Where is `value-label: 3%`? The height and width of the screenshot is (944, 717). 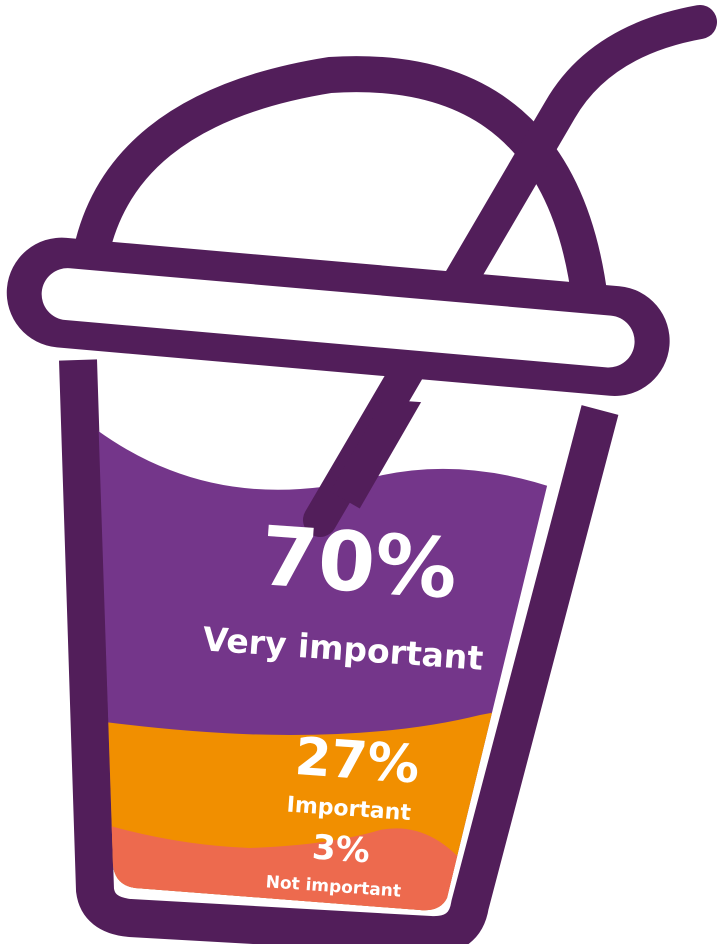
value-label: 3% is located at coordinates (341, 849).